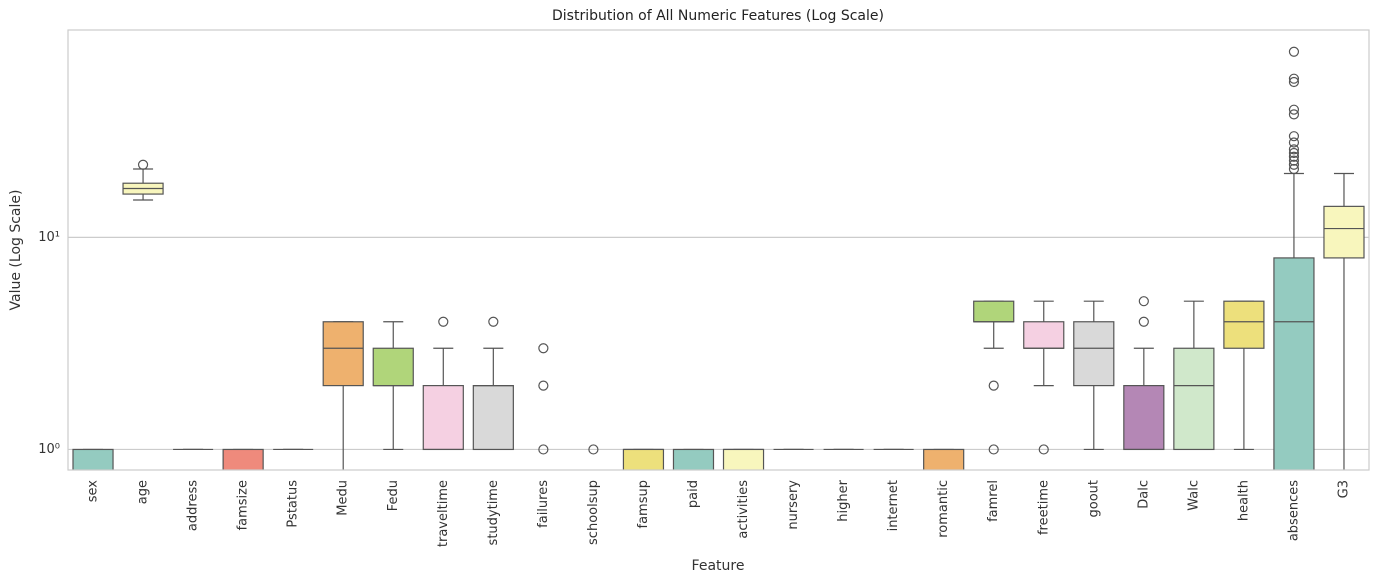 This screenshot has width=1384, height=588. What do you see at coordinates (93, 491) in the screenshot?
I see `x-tick-label: sex` at bounding box center [93, 491].